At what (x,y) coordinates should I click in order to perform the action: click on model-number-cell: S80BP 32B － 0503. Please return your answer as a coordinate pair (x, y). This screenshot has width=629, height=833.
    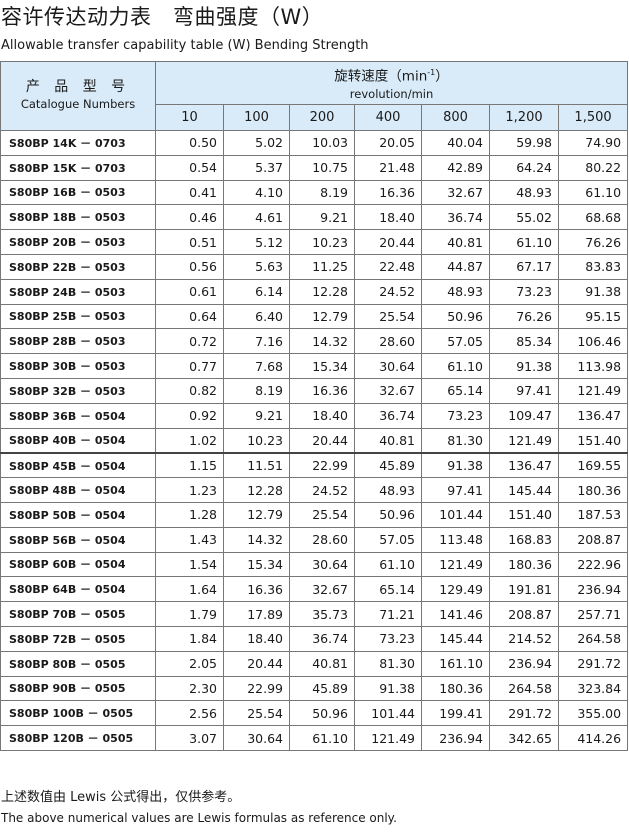
    Looking at the image, I should click on (78, 390).